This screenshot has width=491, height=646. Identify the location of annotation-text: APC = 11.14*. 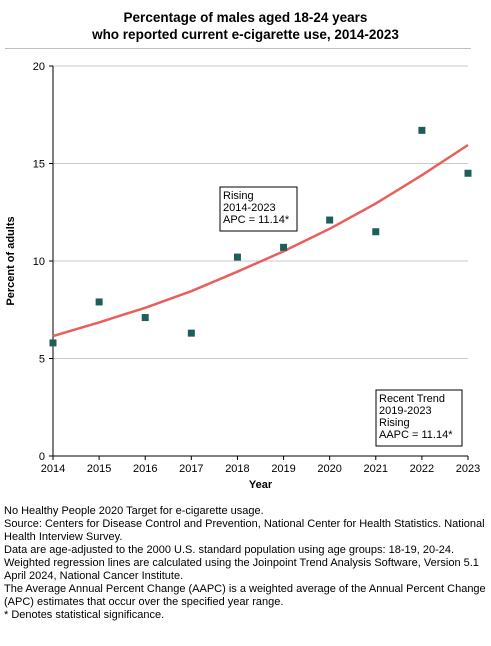
(256, 220).